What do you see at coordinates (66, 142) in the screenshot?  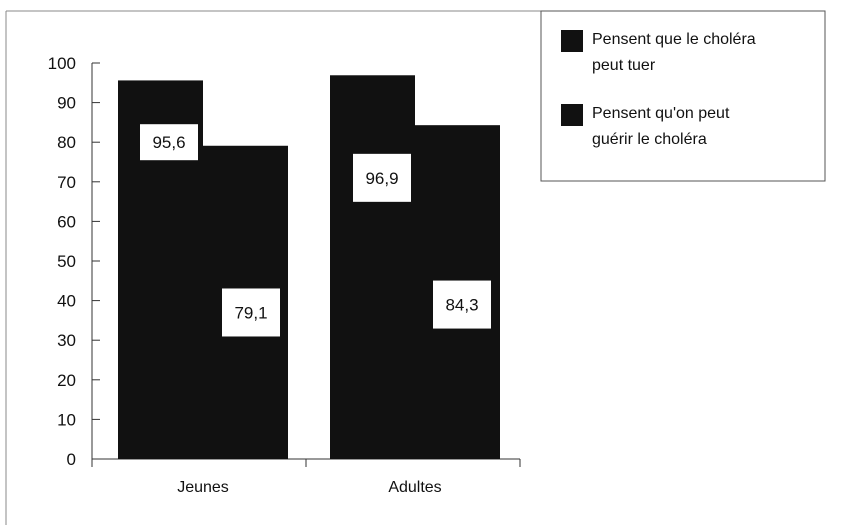 I see `y-tick-label: 80` at bounding box center [66, 142].